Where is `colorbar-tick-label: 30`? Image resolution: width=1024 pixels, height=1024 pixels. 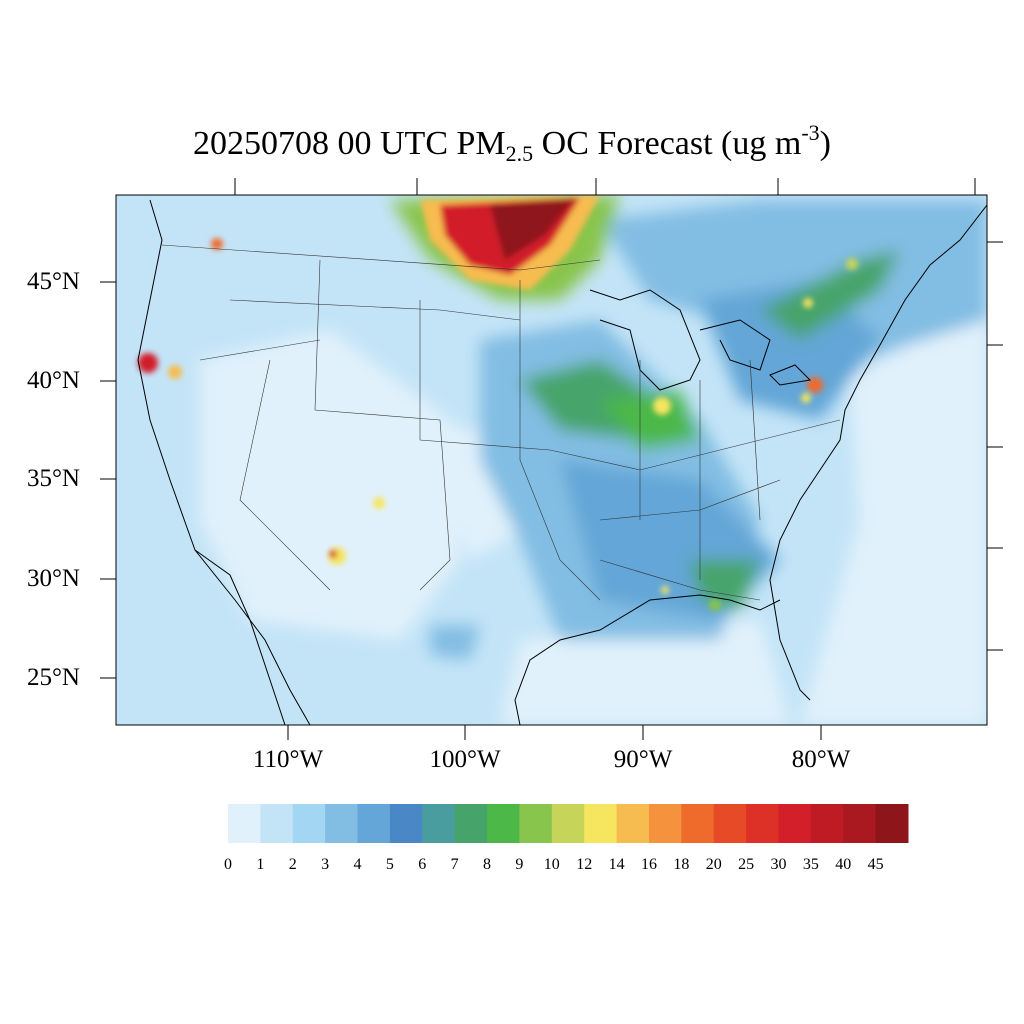 colorbar-tick-label: 30 is located at coordinates (778, 864).